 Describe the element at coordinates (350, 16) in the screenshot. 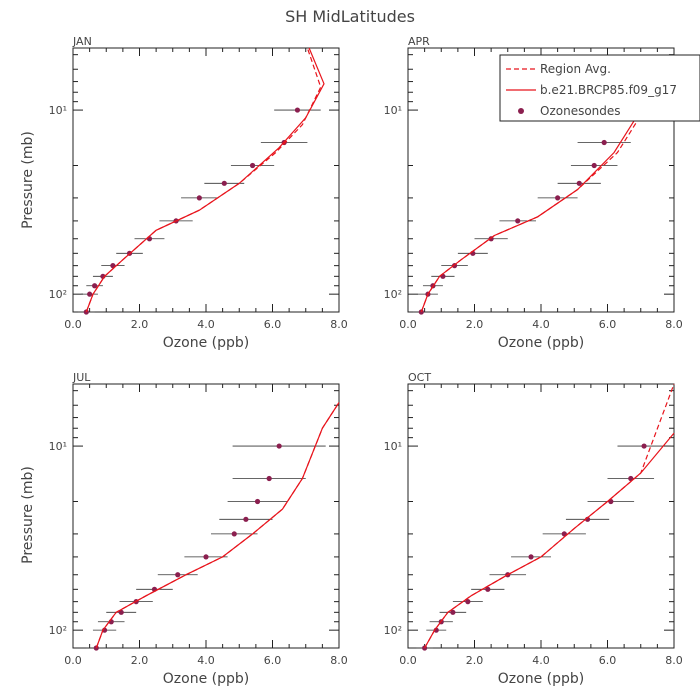

I see `chart-title: SH MidLatitudes` at that location.